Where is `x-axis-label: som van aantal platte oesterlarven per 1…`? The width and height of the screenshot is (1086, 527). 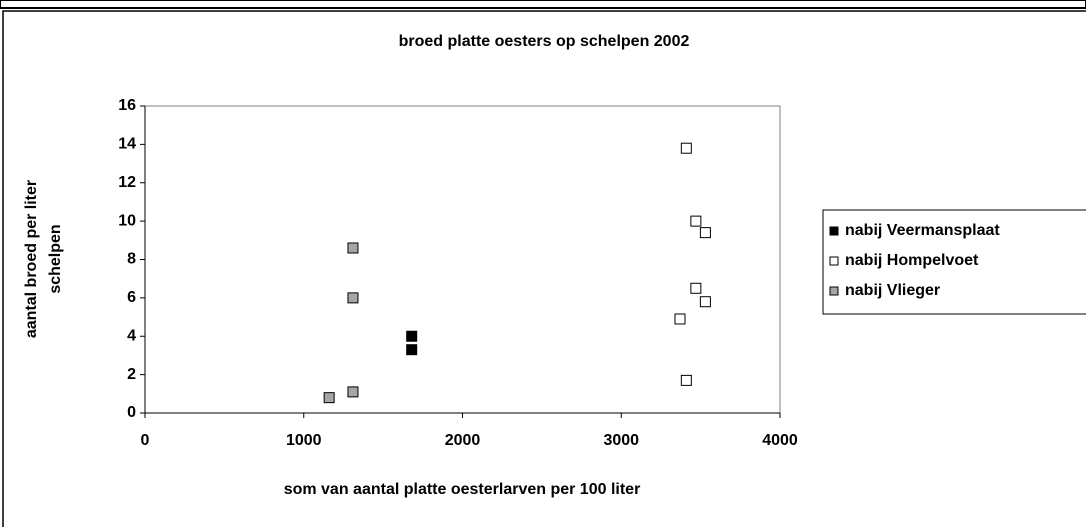 x-axis-label: som van aantal platte oesterlarven per 1… is located at coordinates (462, 489).